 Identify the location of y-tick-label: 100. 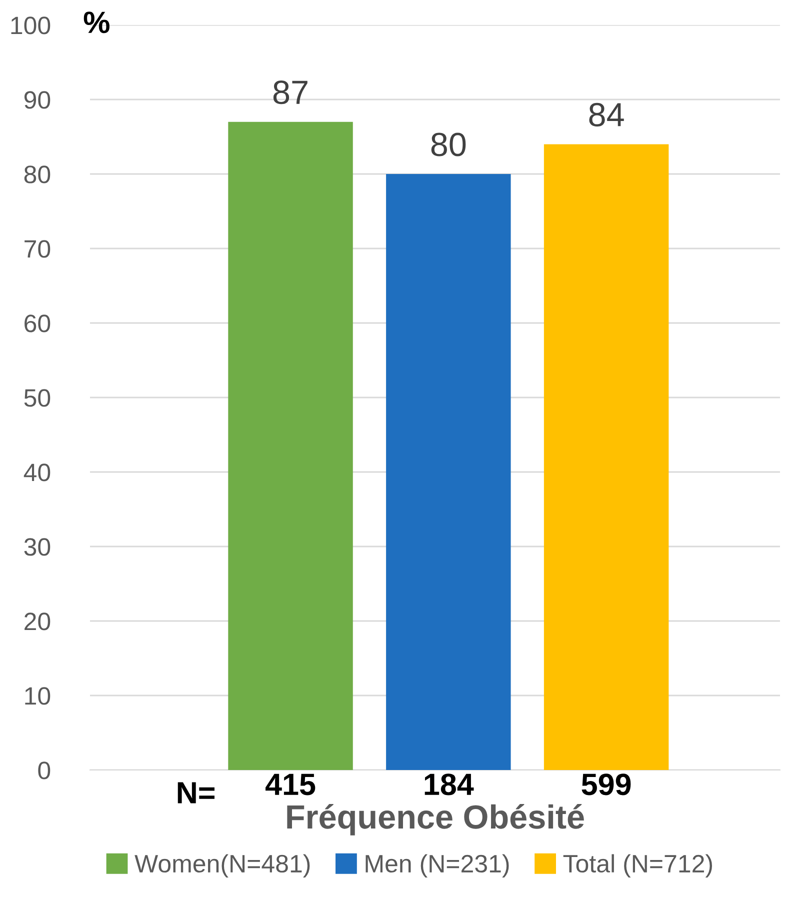
(30, 25).